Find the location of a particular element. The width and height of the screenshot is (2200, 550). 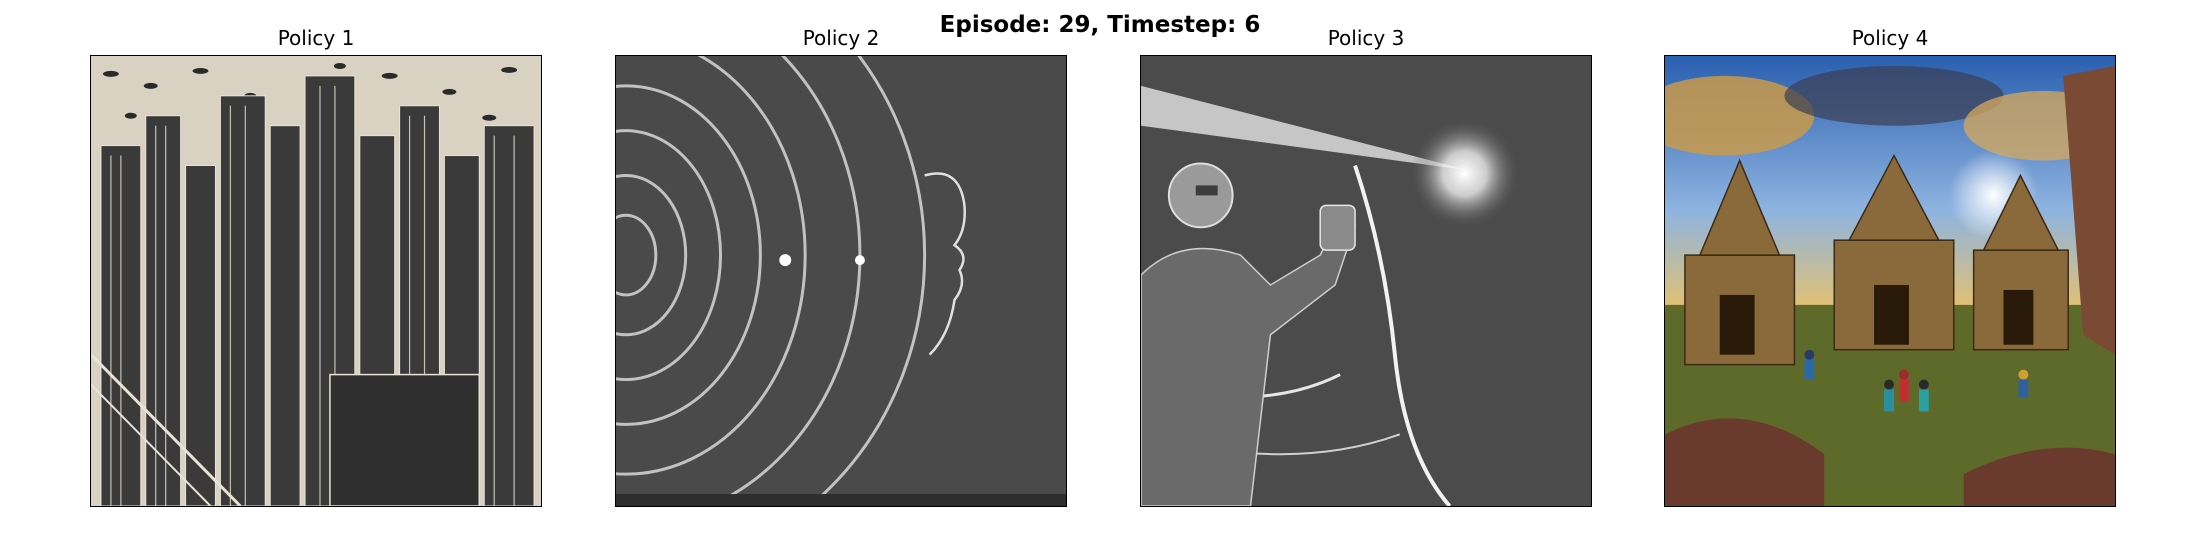

panel-title-policy-1: Policy 1 is located at coordinates (316, 38).